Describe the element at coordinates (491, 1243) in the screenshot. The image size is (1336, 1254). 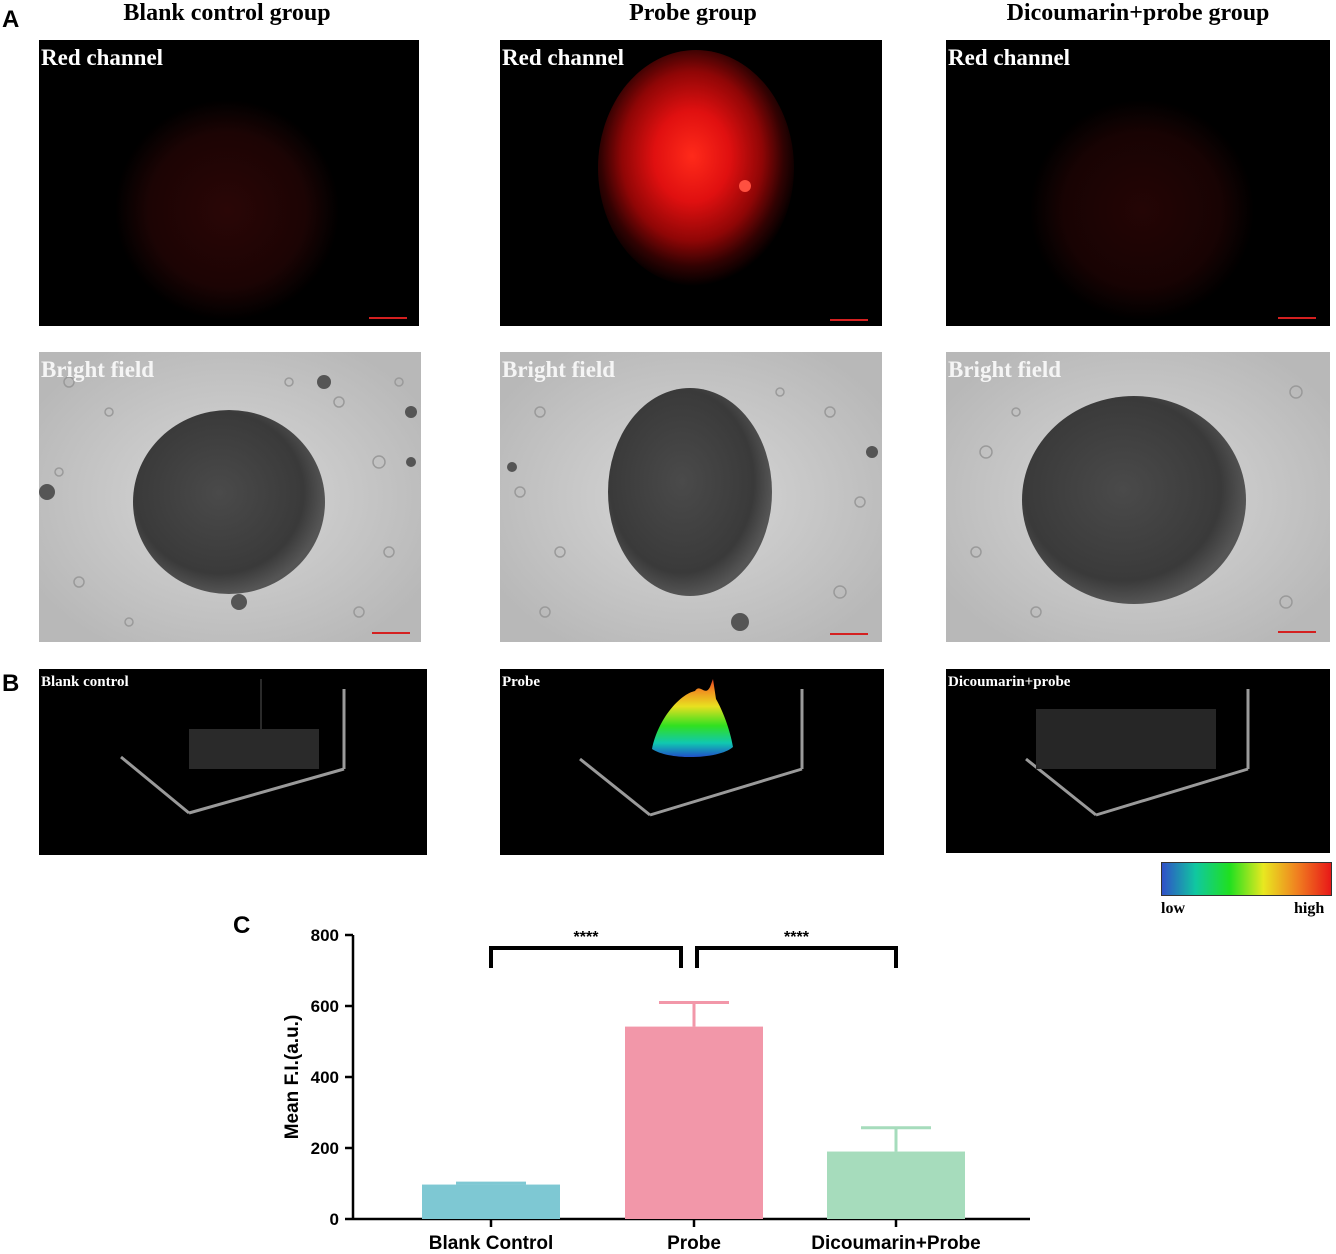
I see `x-tick-label: Blank Control` at that location.